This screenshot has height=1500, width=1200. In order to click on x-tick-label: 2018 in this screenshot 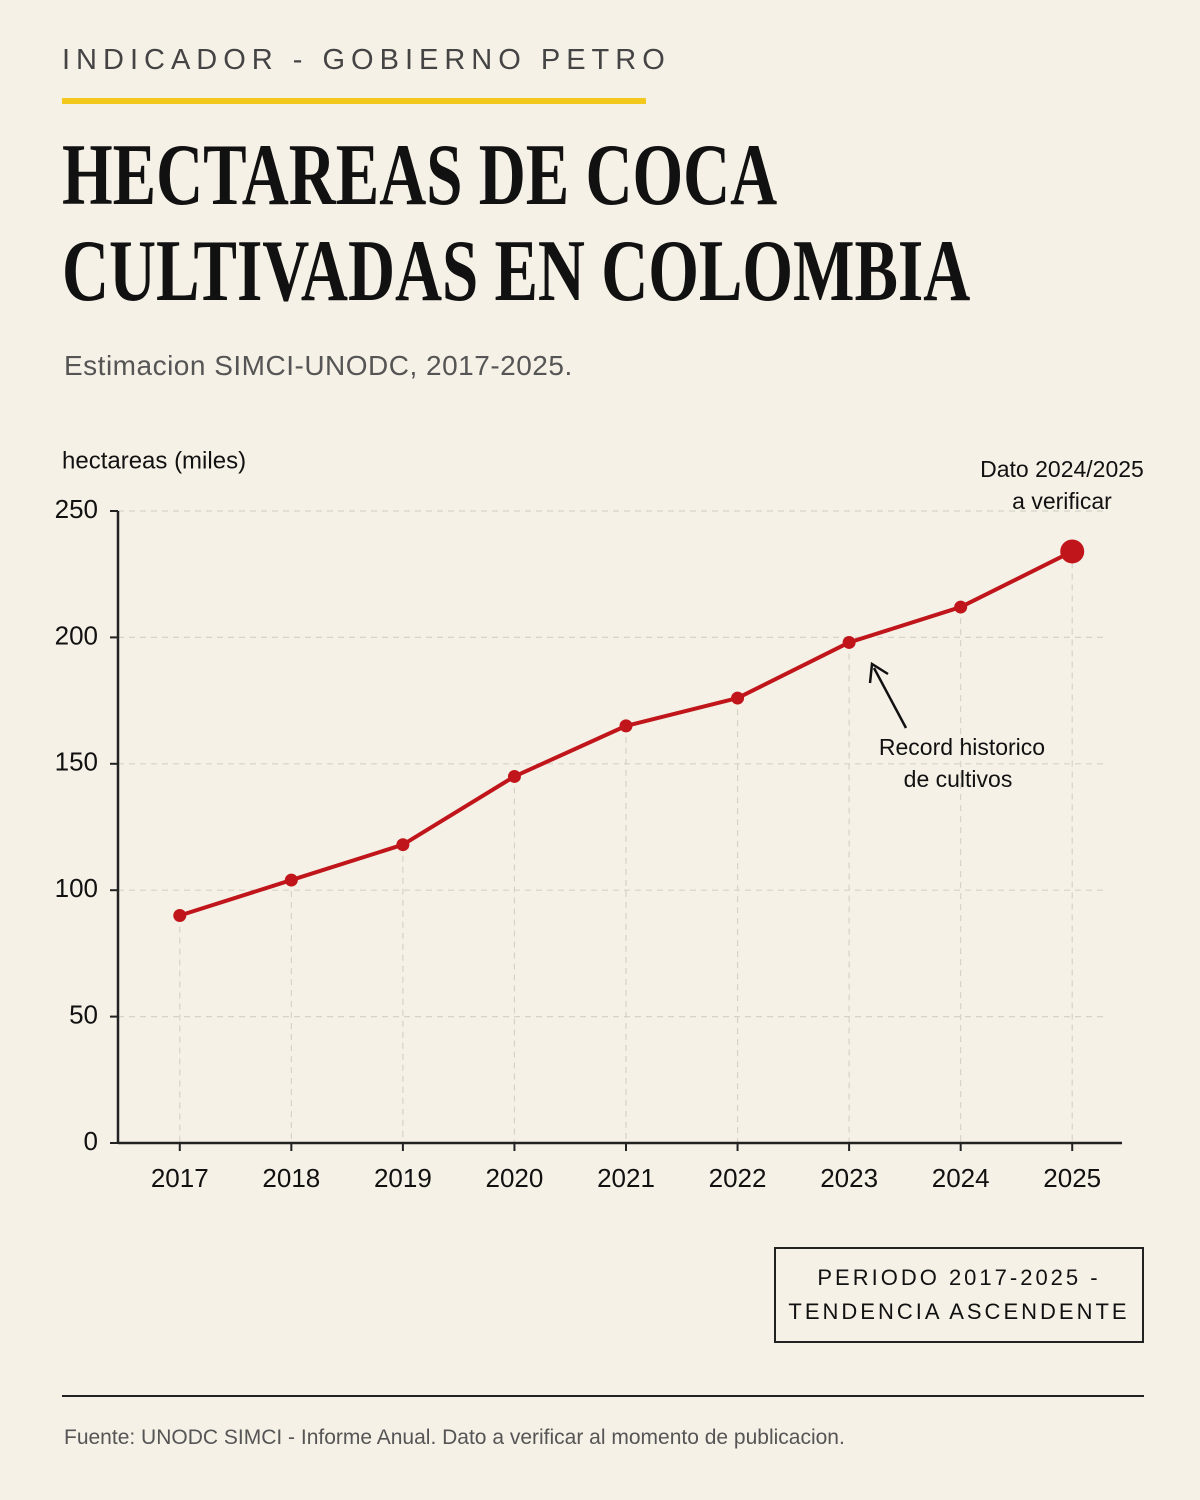, I will do `click(291, 1178)`.